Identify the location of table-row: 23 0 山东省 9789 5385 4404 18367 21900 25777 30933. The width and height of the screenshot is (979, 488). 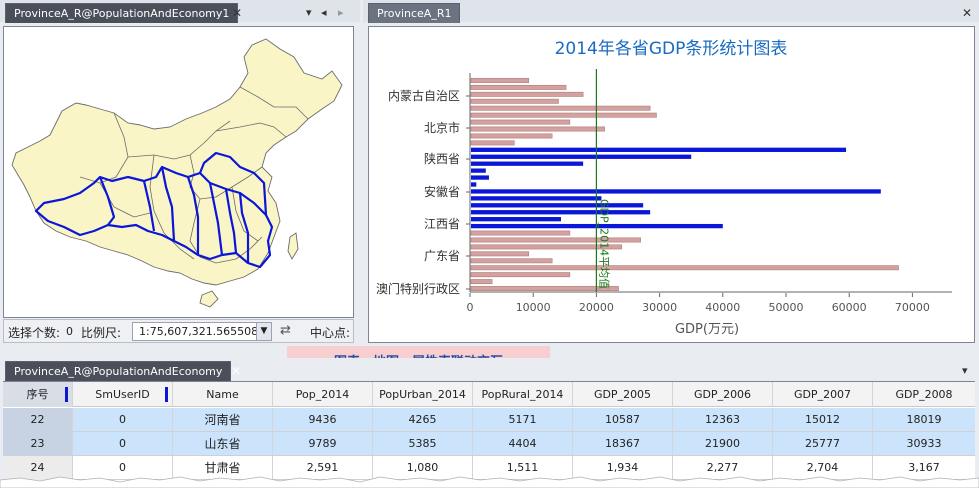
(489, 444).